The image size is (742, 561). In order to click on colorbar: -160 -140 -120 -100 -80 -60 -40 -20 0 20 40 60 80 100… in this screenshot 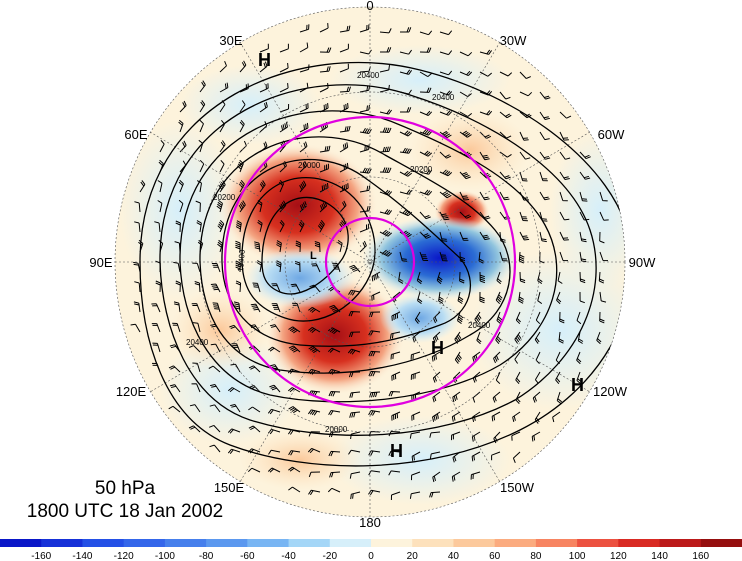, I will do `click(371, 550)`.